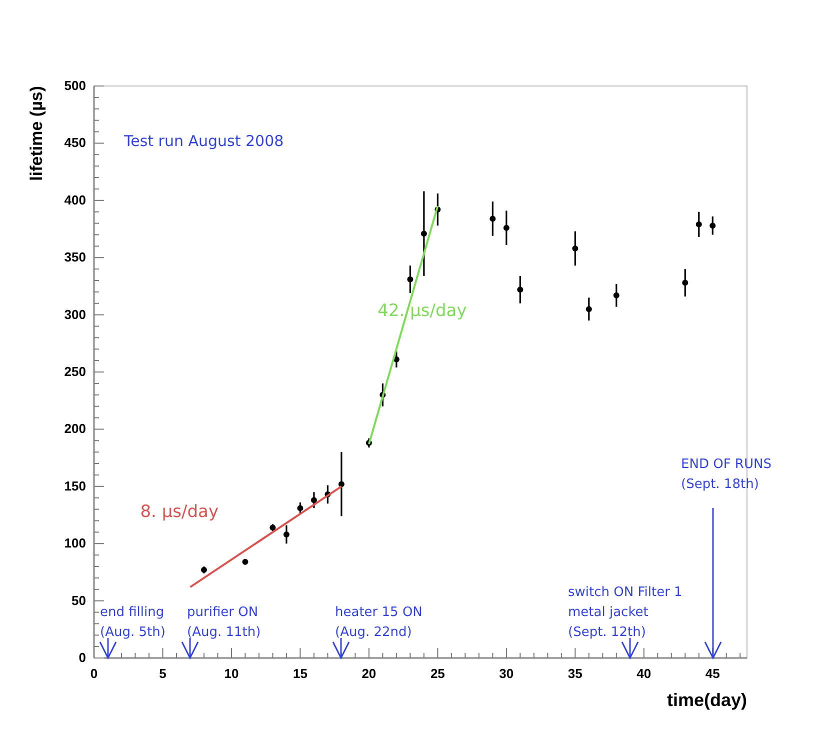 This screenshot has width=832, height=737. I want to click on y-tick-label: 450, so click(75, 142).